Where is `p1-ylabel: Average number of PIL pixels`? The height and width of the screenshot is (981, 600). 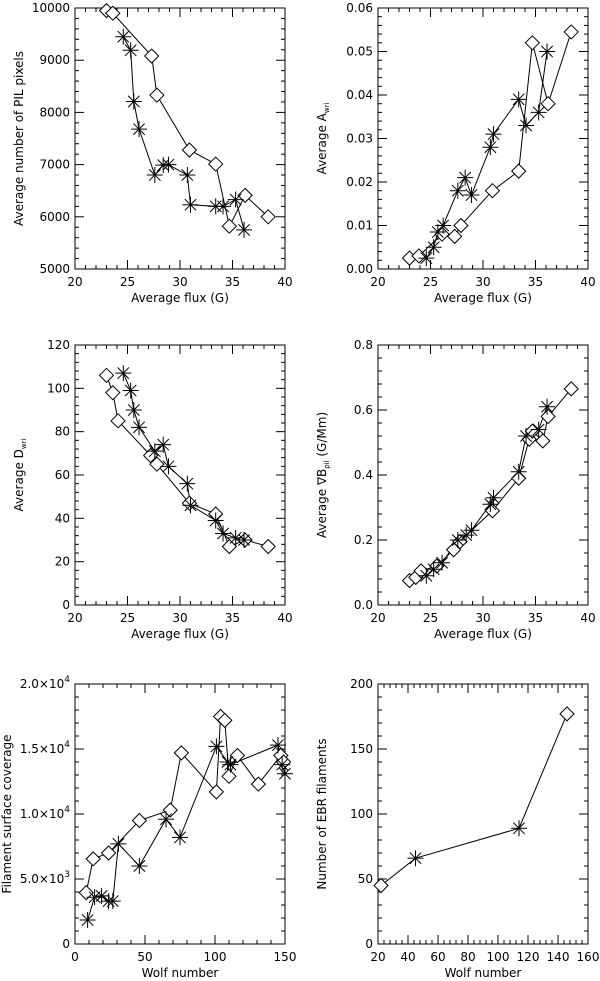
p1-ylabel: Average number of PIL pixels is located at coordinates (19, 138).